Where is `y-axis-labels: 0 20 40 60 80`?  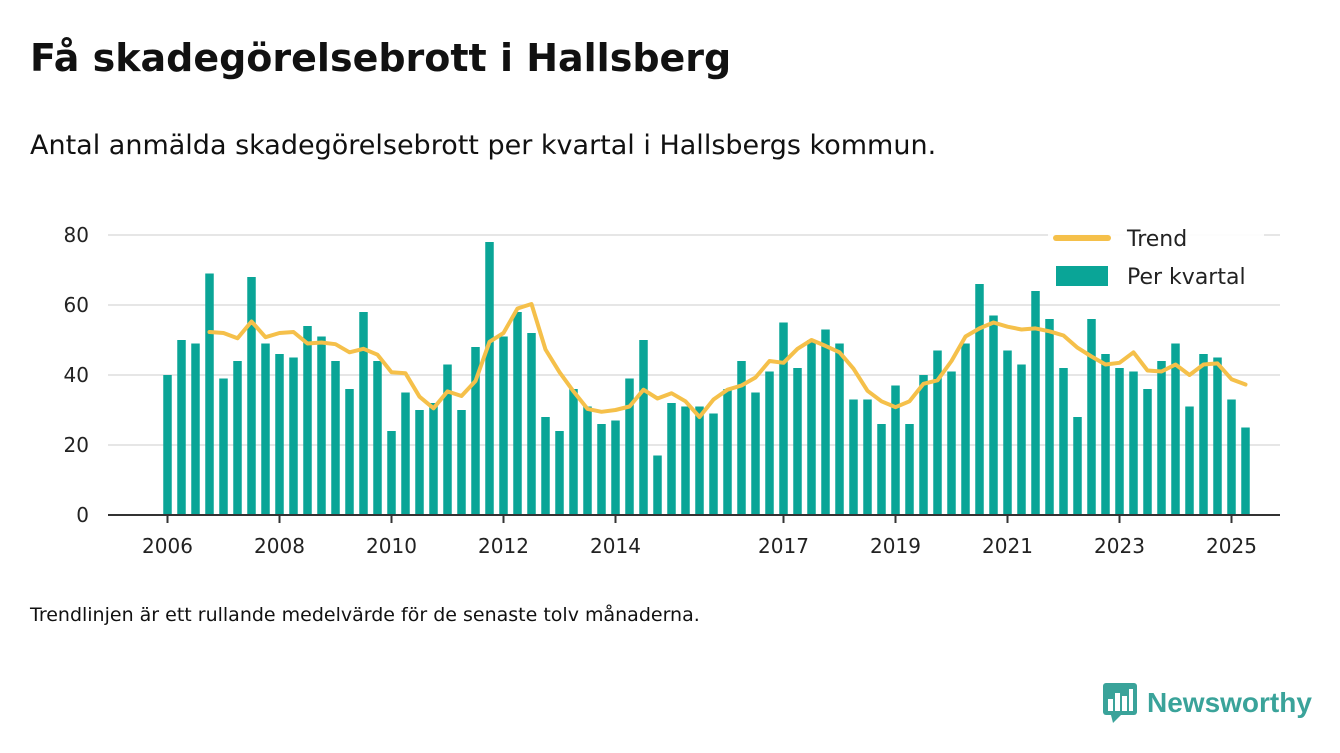 y-axis-labels: 0 20 40 60 80 is located at coordinates (76, 375).